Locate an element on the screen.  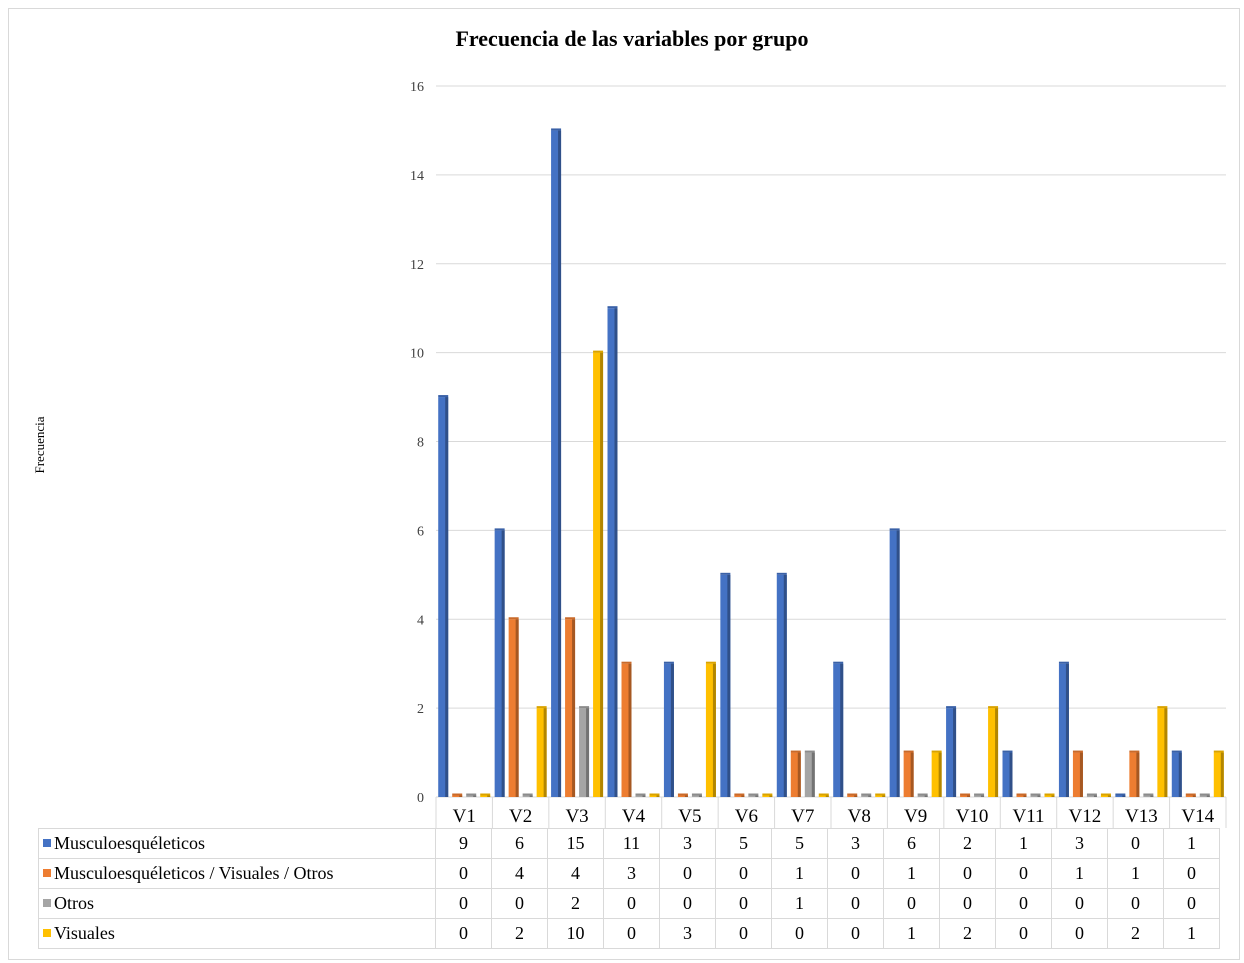
y-tick-label: 6 is located at coordinates (420, 531).